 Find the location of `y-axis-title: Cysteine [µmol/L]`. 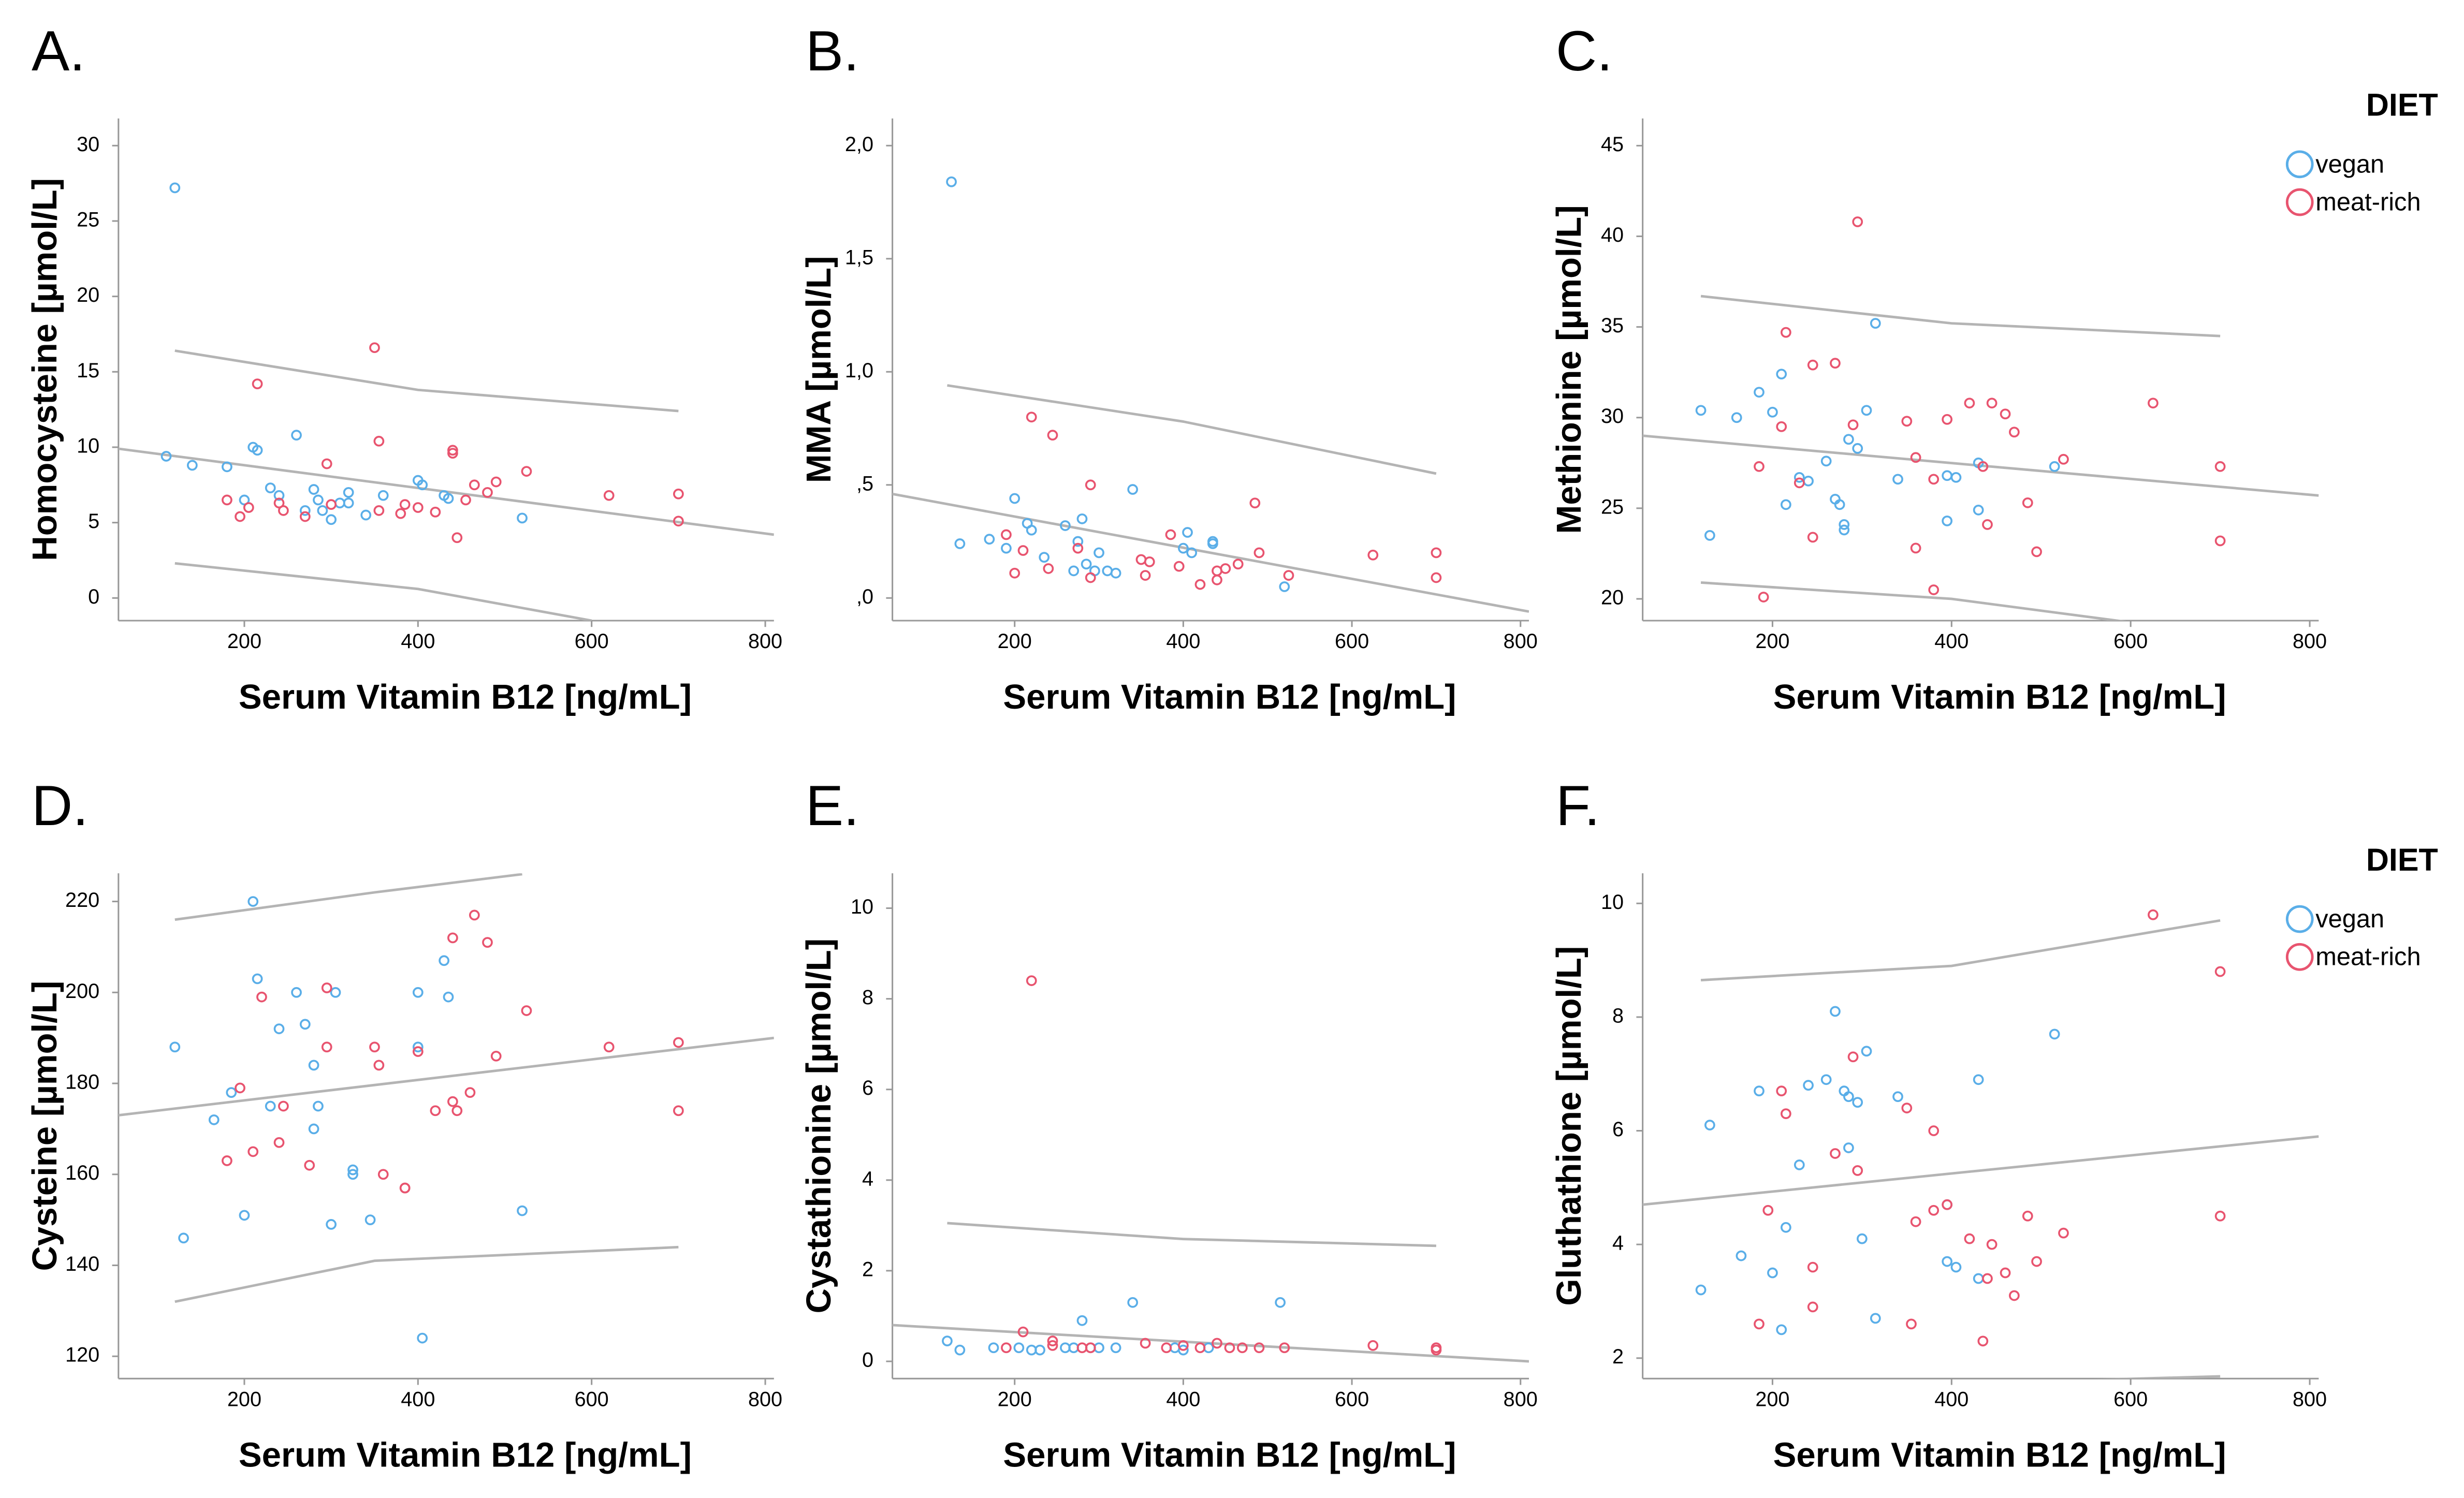

y-axis-title: Cysteine [µmol/L] is located at coordinates (44, 1126).